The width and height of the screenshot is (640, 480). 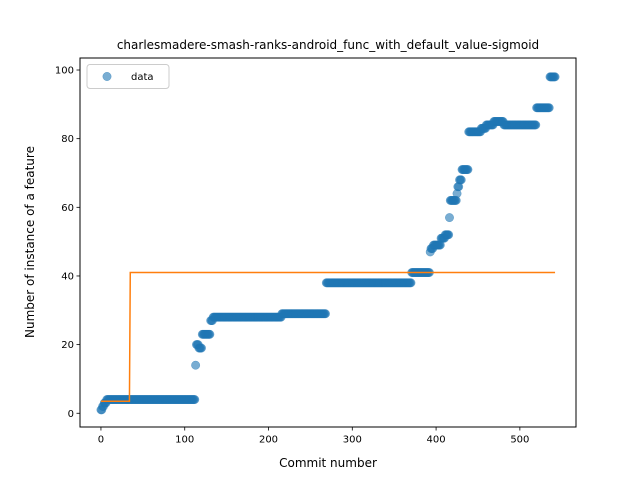 I want to click on x-tick-label: 400, so click(x=436, y=440).